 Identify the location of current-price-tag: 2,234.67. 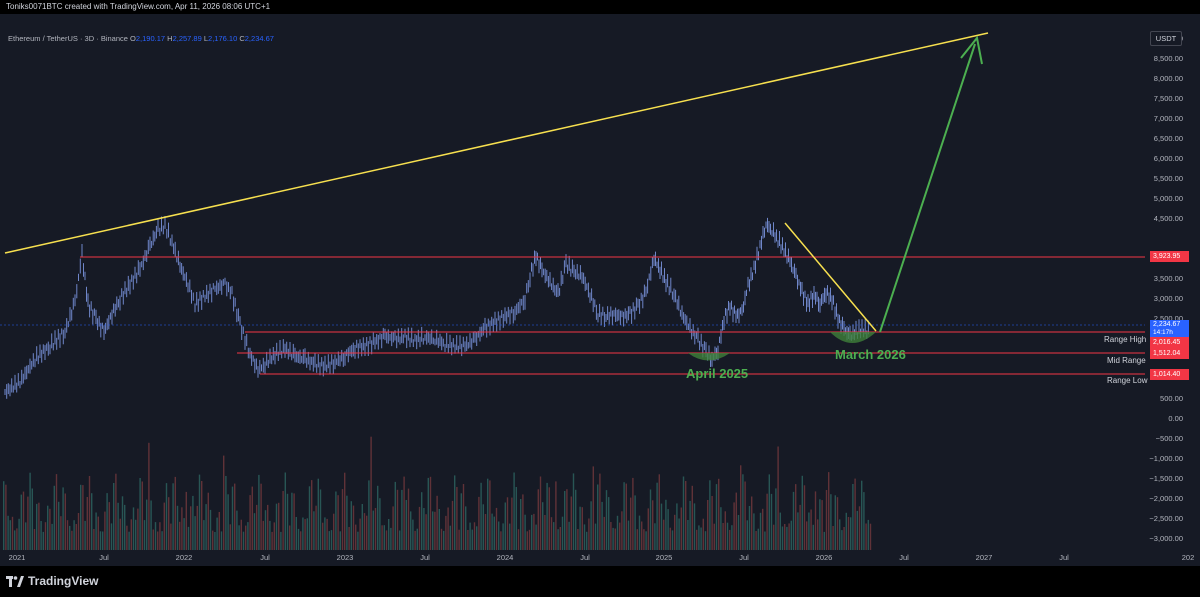
(1169, 325).